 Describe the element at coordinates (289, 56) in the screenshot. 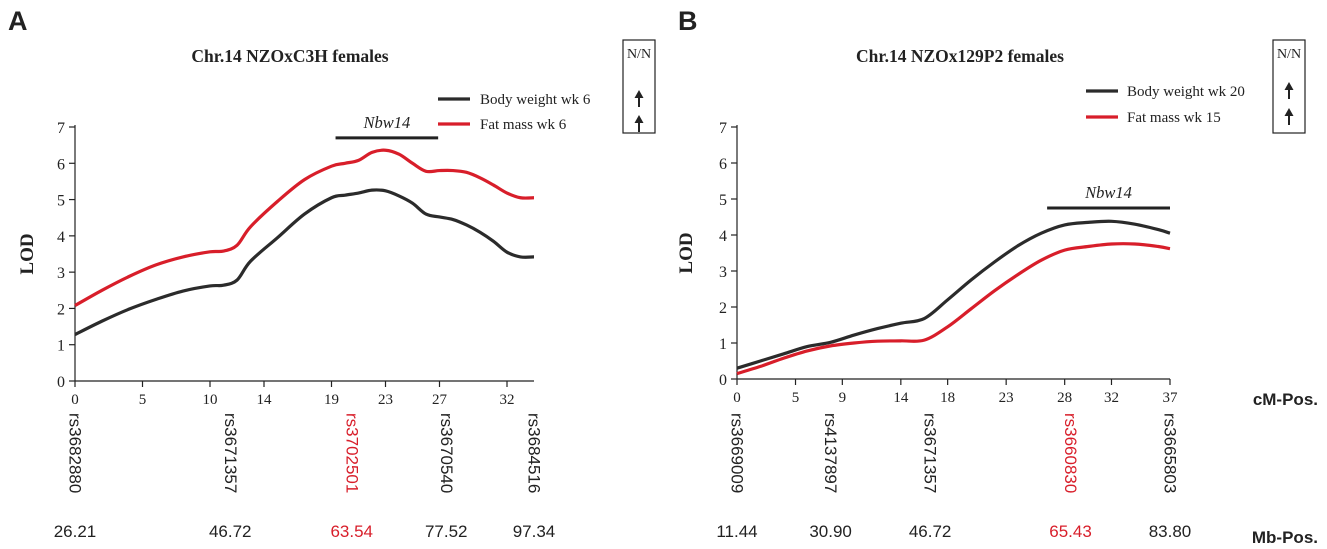

I see `chart-title: Chr.14 NZOxC3H females` at that location.